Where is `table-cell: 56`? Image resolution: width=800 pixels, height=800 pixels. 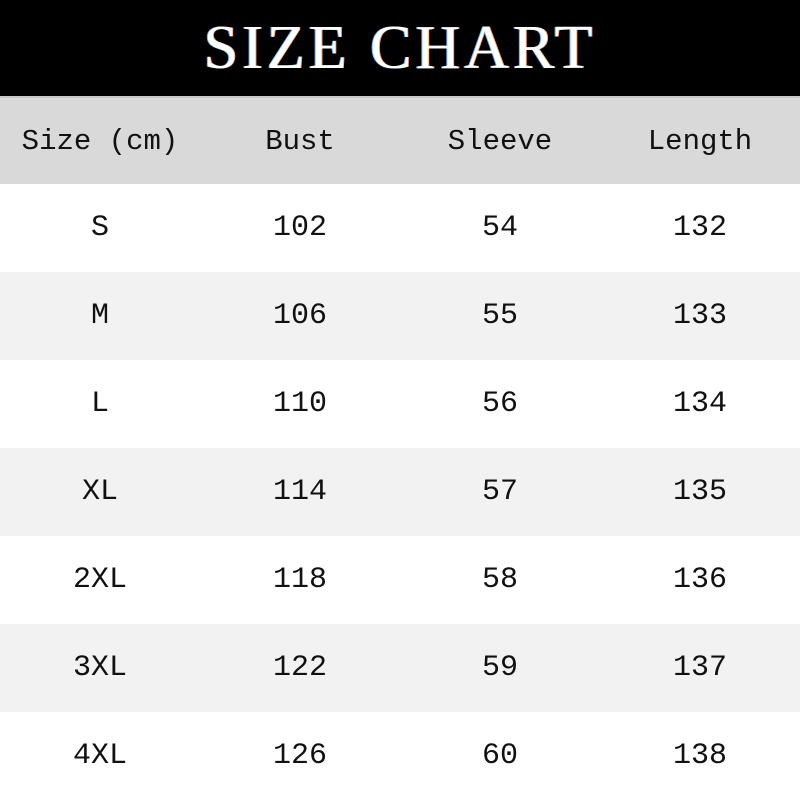 table-cell: 56 is located at coordinates (499, 404).